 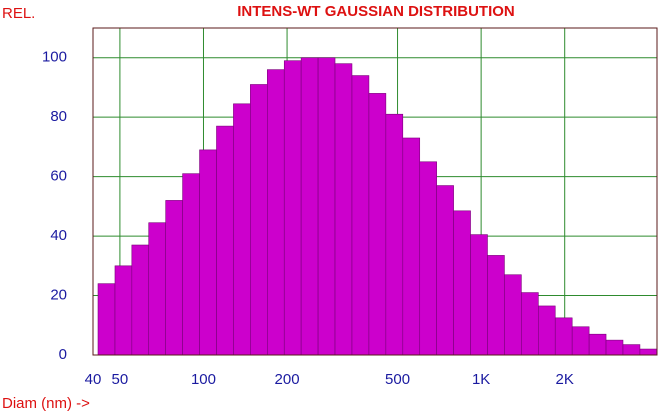 I want to click on y-tick-label: 20, so click(x=58, y=295).